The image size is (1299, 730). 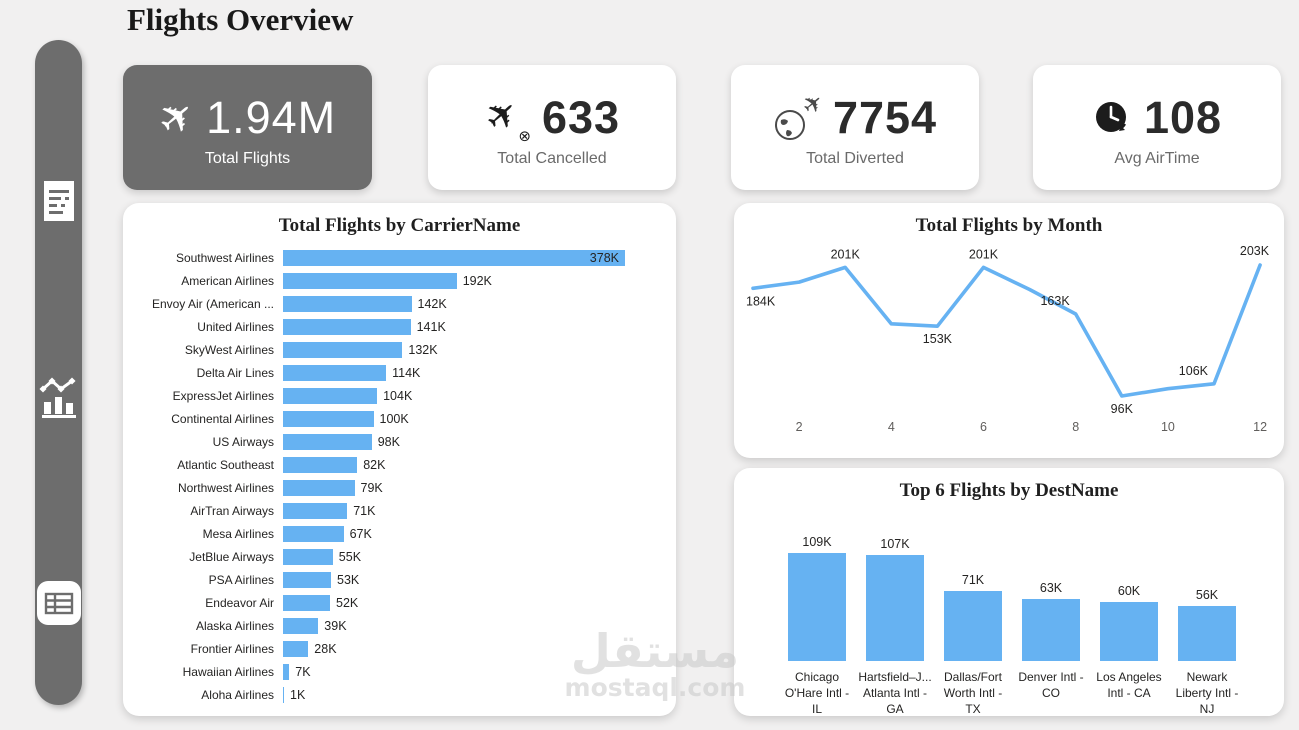 I want to click on carrier-value-label: 67K, so click(x=360, y=534).